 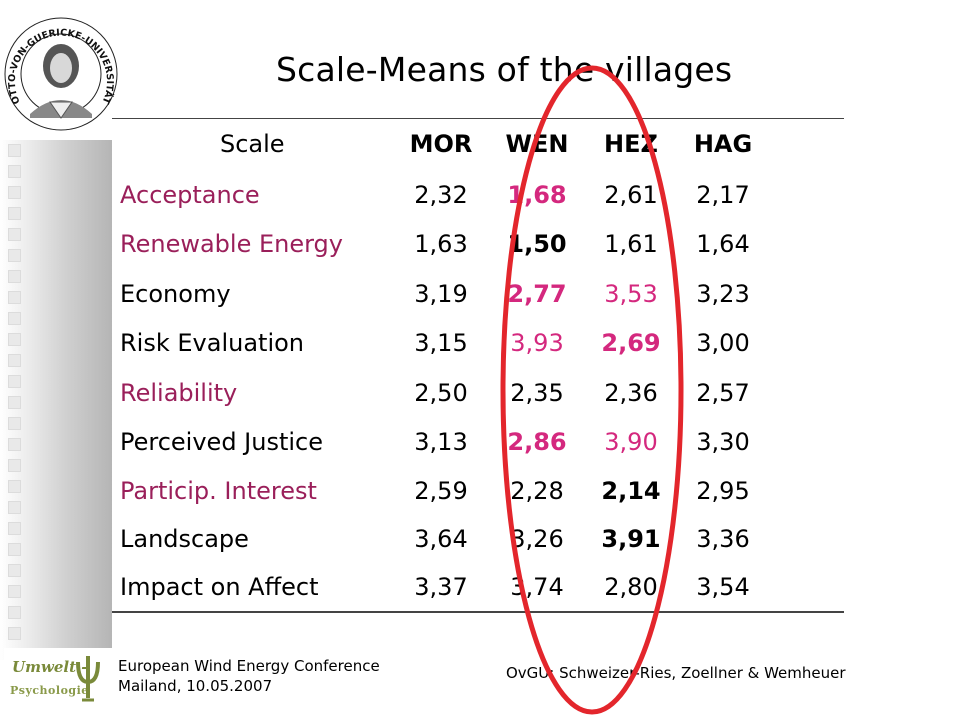 What do you see at coordinates (478, 254) in the screenshot?
I see `table-row: Renewable Energy 1,63 1,50 1,61 1,64` at bounding box center [478, 254].